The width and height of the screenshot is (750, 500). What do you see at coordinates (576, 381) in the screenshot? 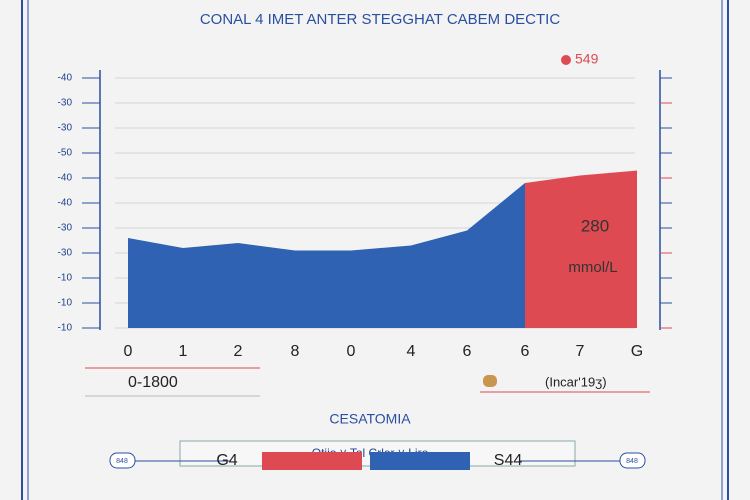
I see `annotation: (Incar'19ʒ)` at bounding box center [576, 381].